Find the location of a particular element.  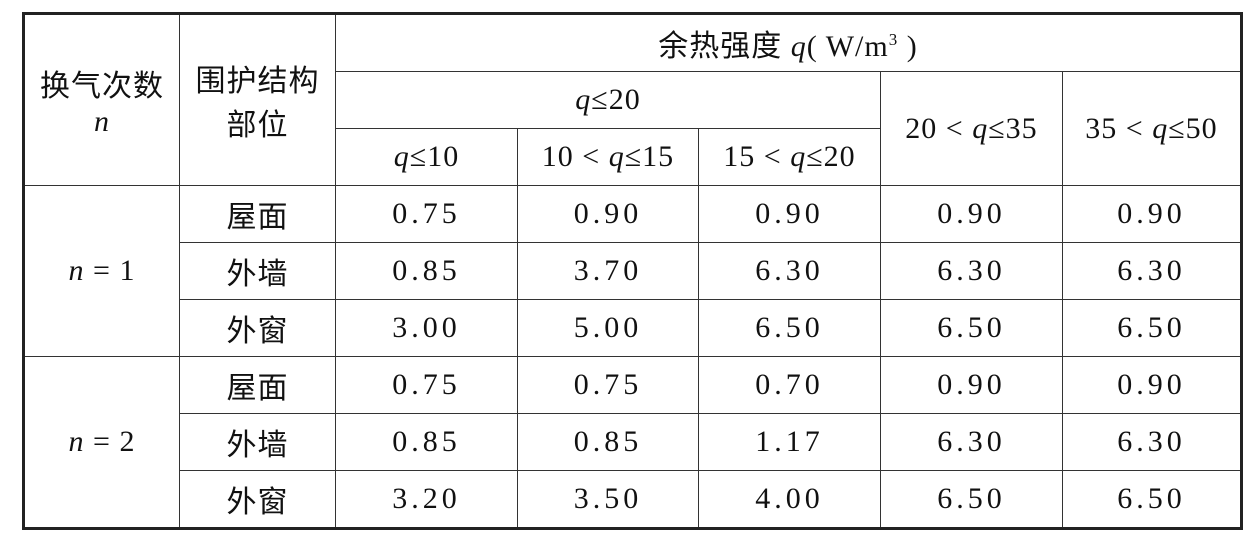

value-cell: 3.70 is located at coordinates (608, 271).